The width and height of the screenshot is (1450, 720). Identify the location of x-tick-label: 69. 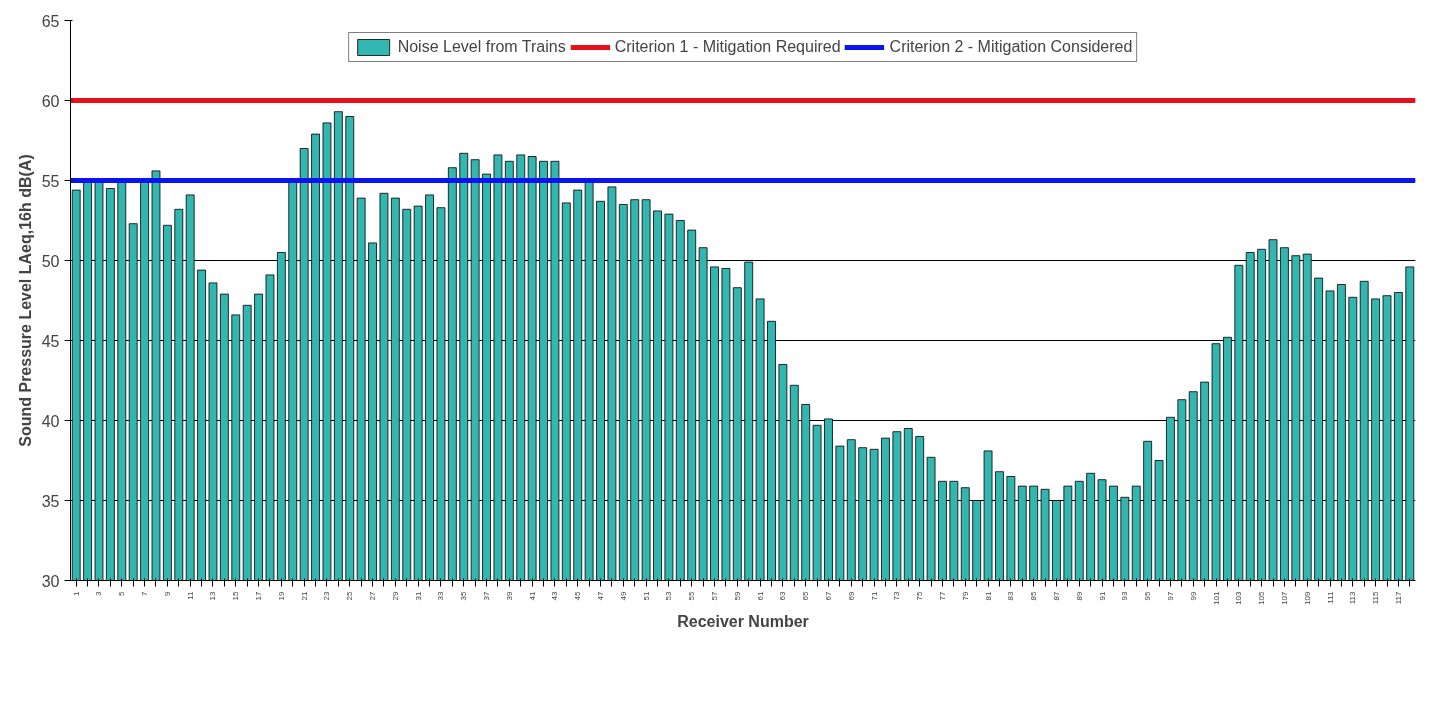
(851, 595).